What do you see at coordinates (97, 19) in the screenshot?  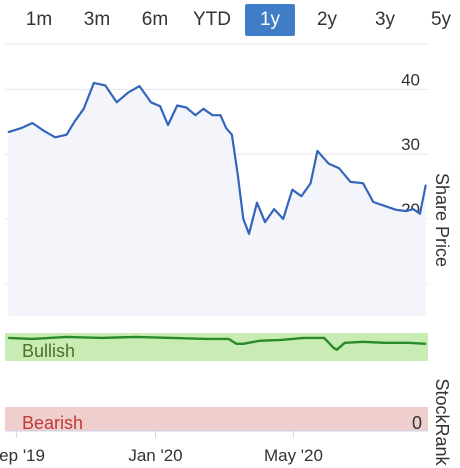 I see `range-button-3m: 3m` at bounding box center [97, 19].